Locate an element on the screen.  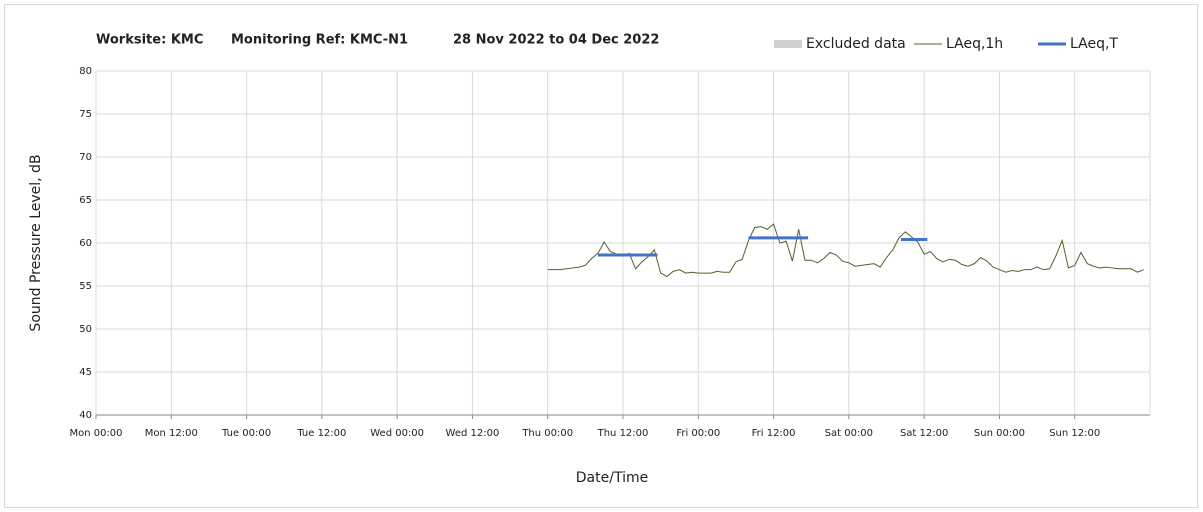
legend-label: LAeq,1h is located at coordinates (974, 44).